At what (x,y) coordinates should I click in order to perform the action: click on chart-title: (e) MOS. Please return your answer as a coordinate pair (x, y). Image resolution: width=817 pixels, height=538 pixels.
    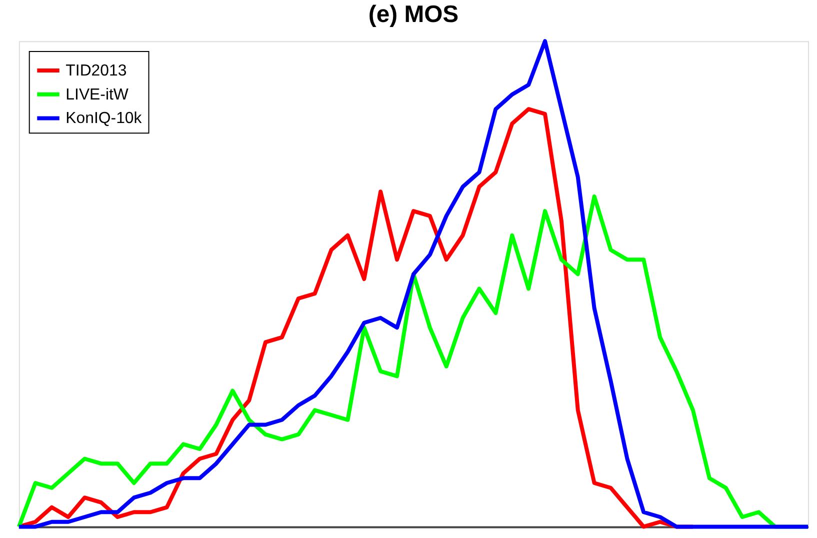
    Looking at the image, I should click on (413, 14).